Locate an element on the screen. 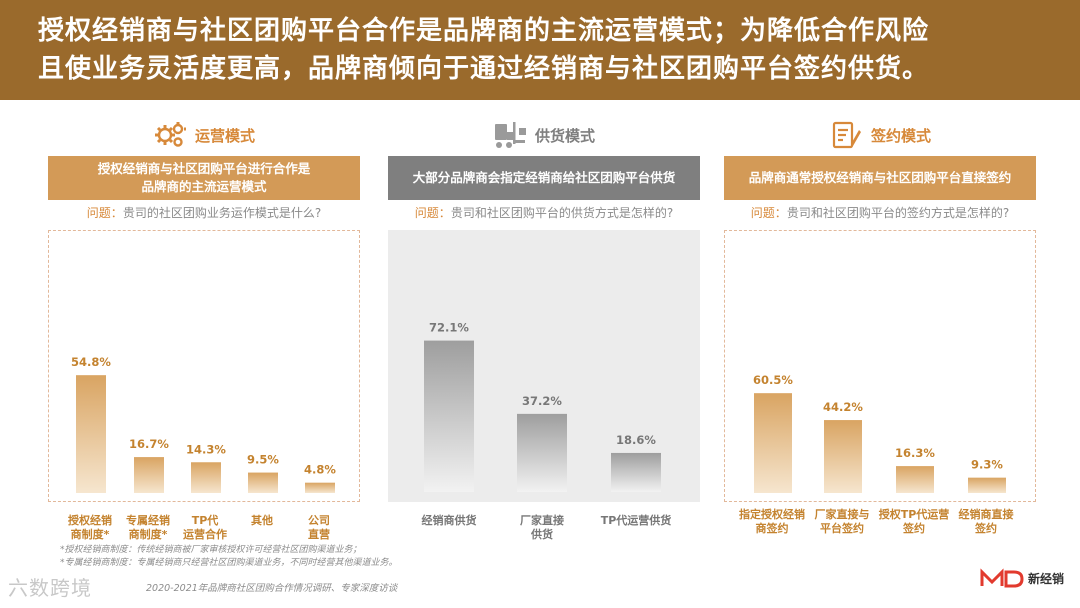 This screenshot has height=608, width=1080. category-label: 指定授权经销 商签约 is located at coordinates (772, 521).